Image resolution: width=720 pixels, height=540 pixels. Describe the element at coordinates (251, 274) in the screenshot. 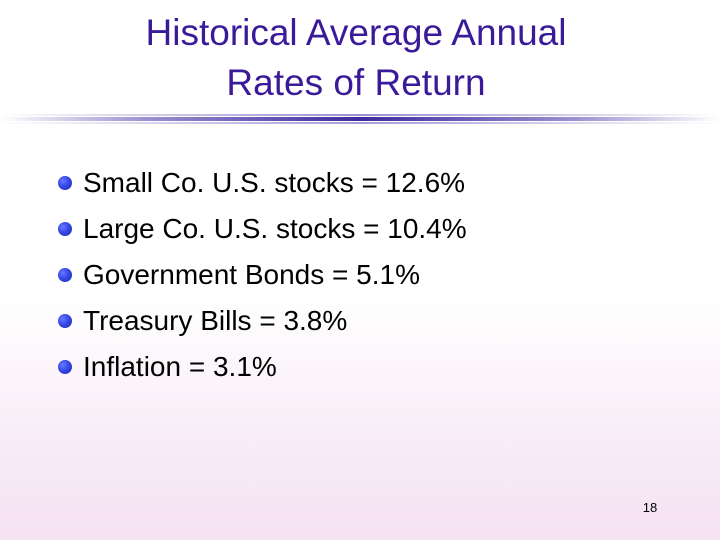

I see `bullet-text: Government Bonds = 5.1%` at that location.